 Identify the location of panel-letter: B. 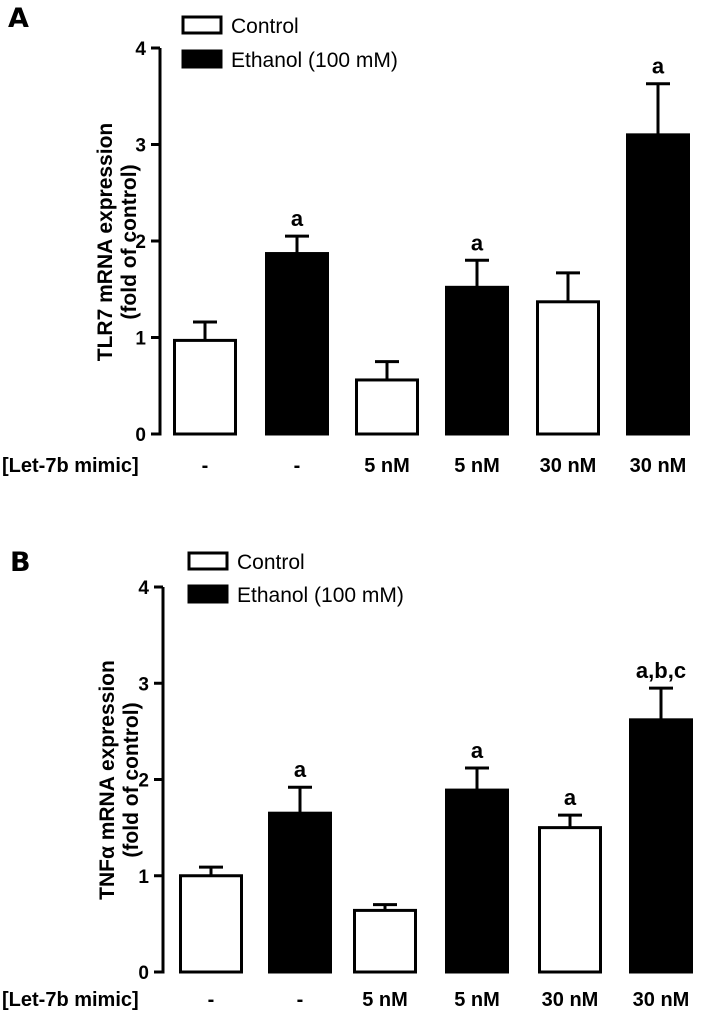
(20, 562).